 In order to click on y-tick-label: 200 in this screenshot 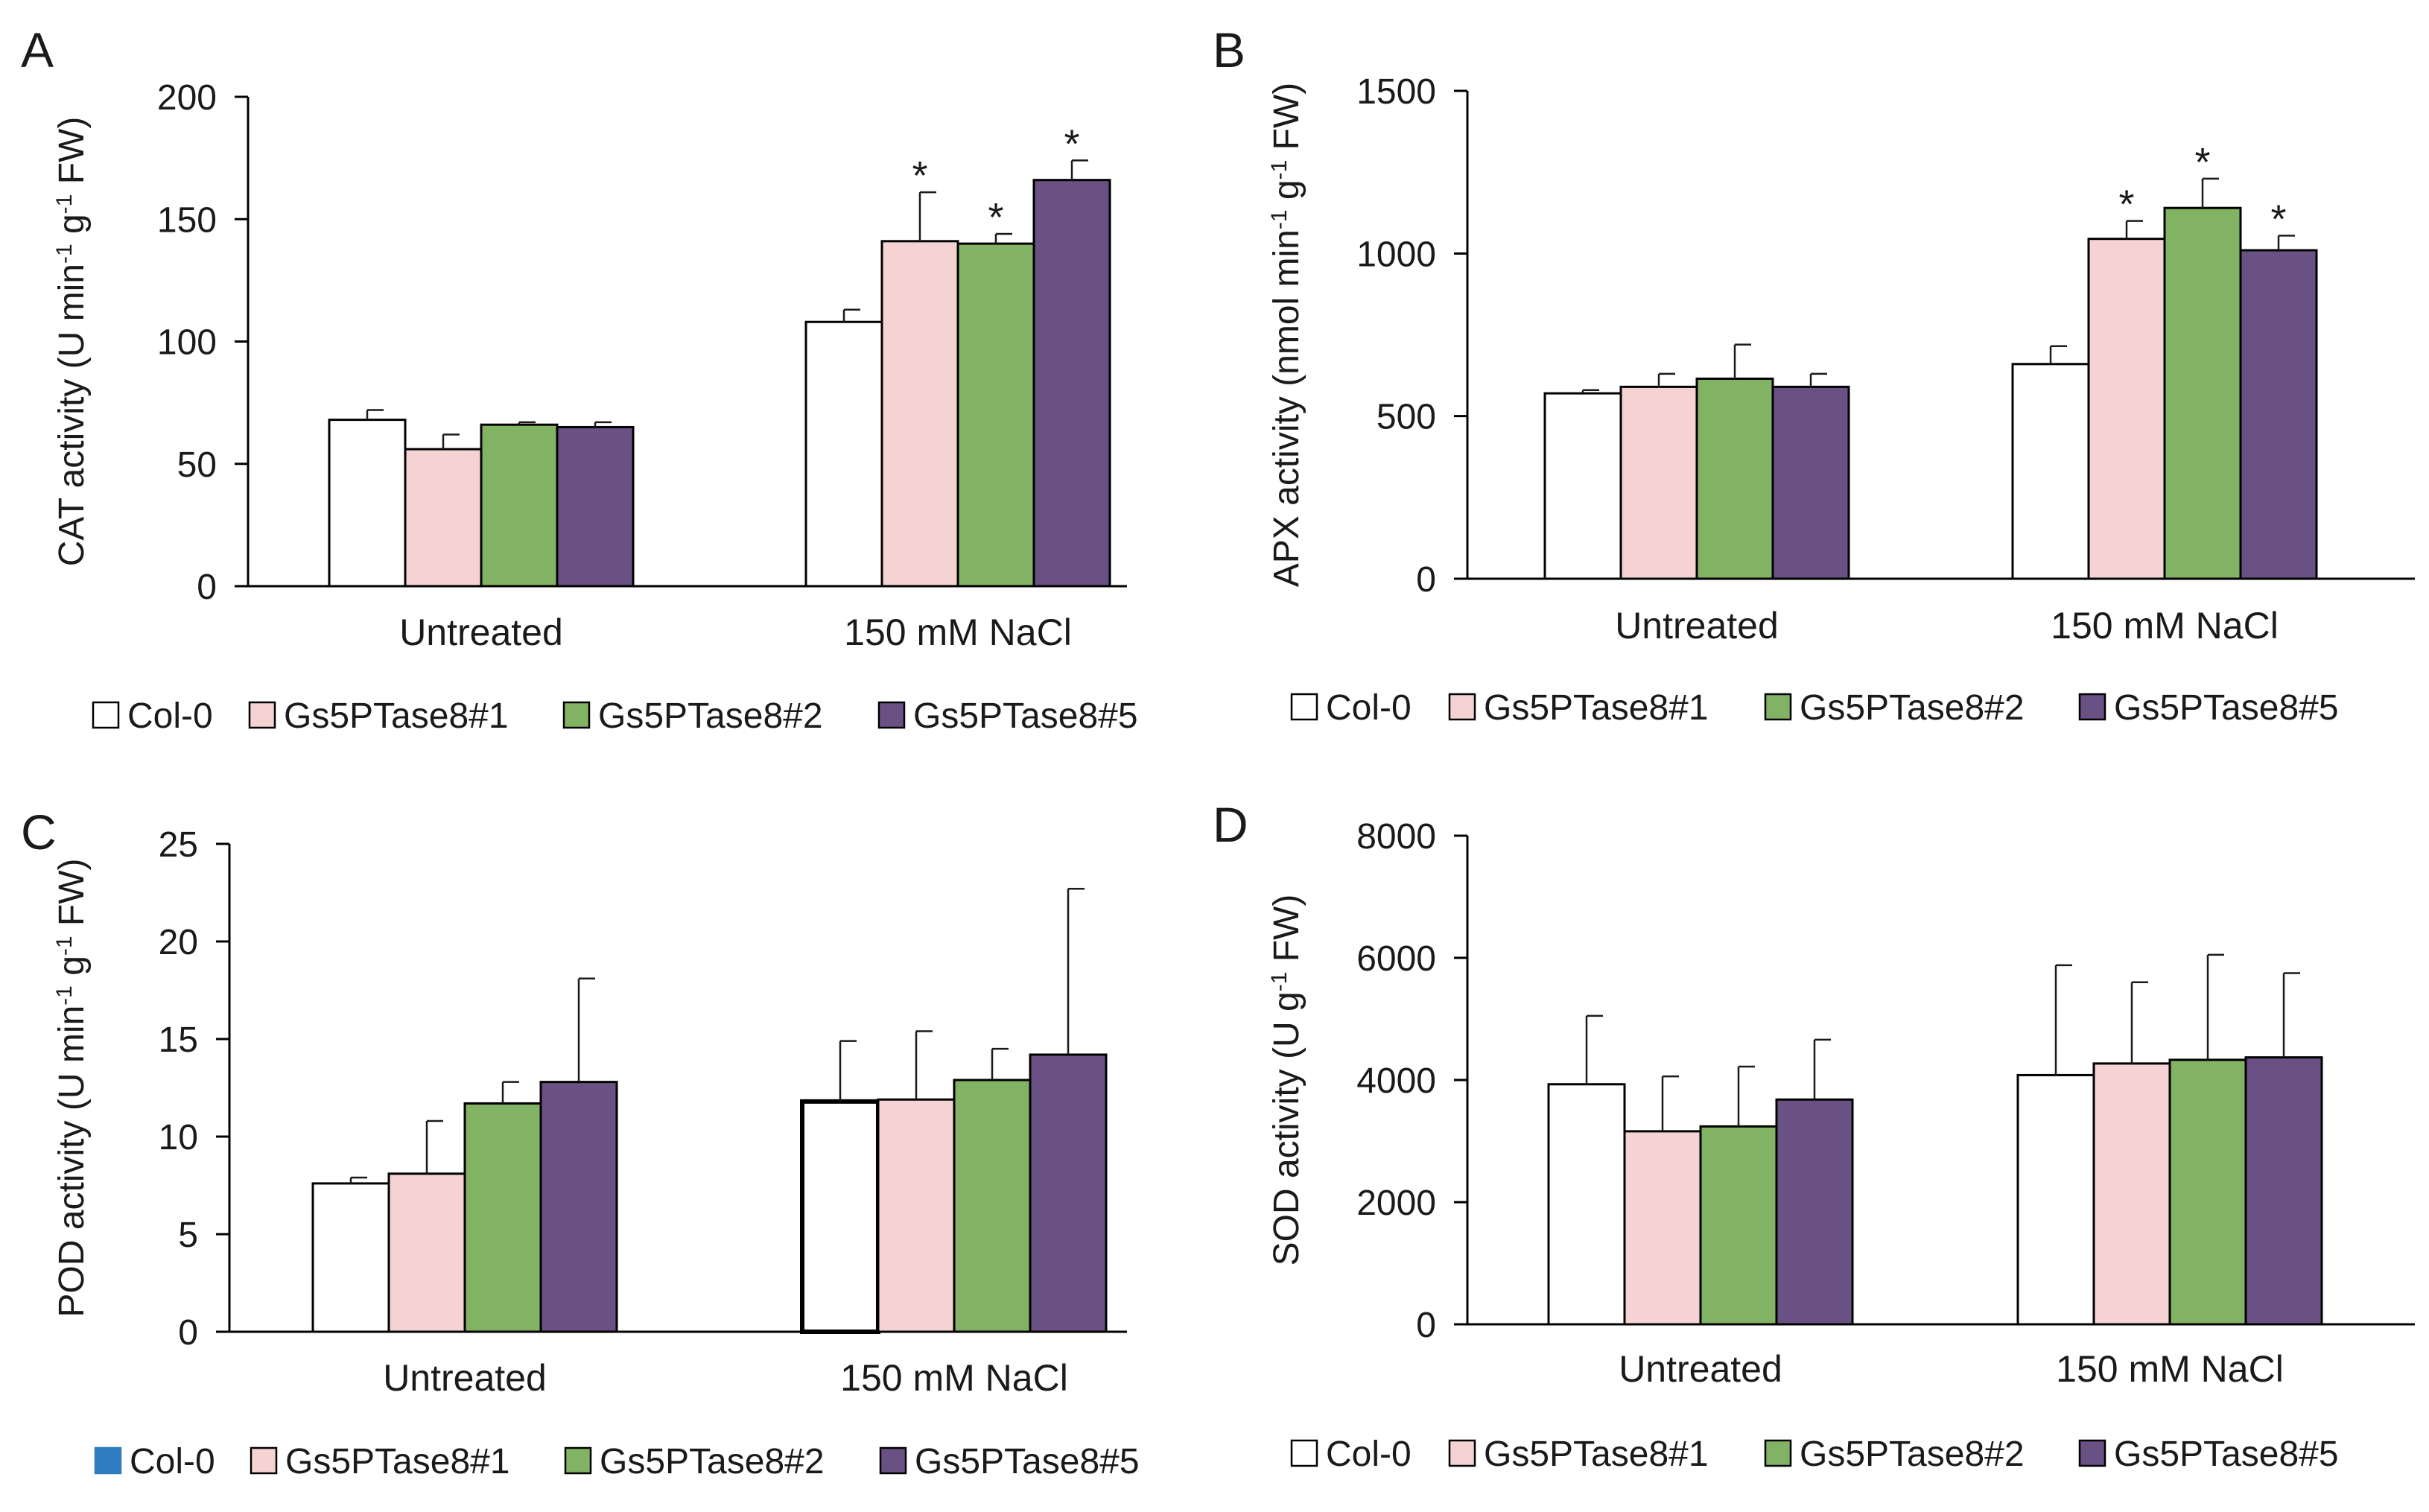, I will do `click(187, 98)`.